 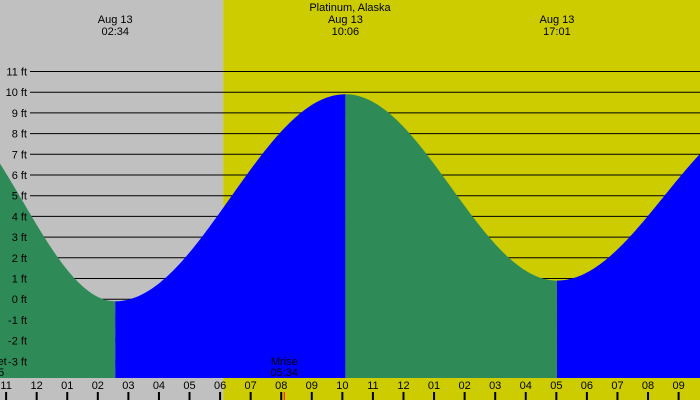 What do you see at coordinates (557, 32) in the screenshot?
I see `tide-time-label: 17:01` at bounding box center [557, 32].